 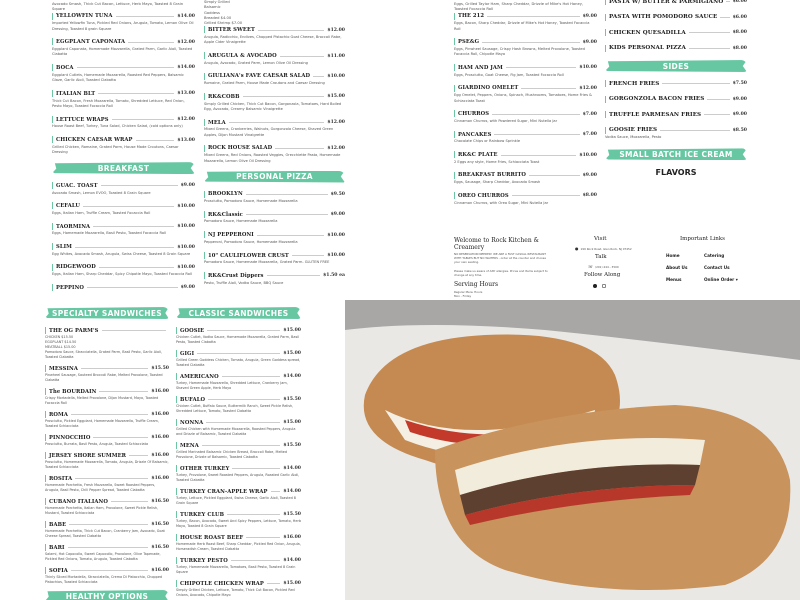 I want to click on menu-item-header: BARI $16.50, so click(x=109, y=547).